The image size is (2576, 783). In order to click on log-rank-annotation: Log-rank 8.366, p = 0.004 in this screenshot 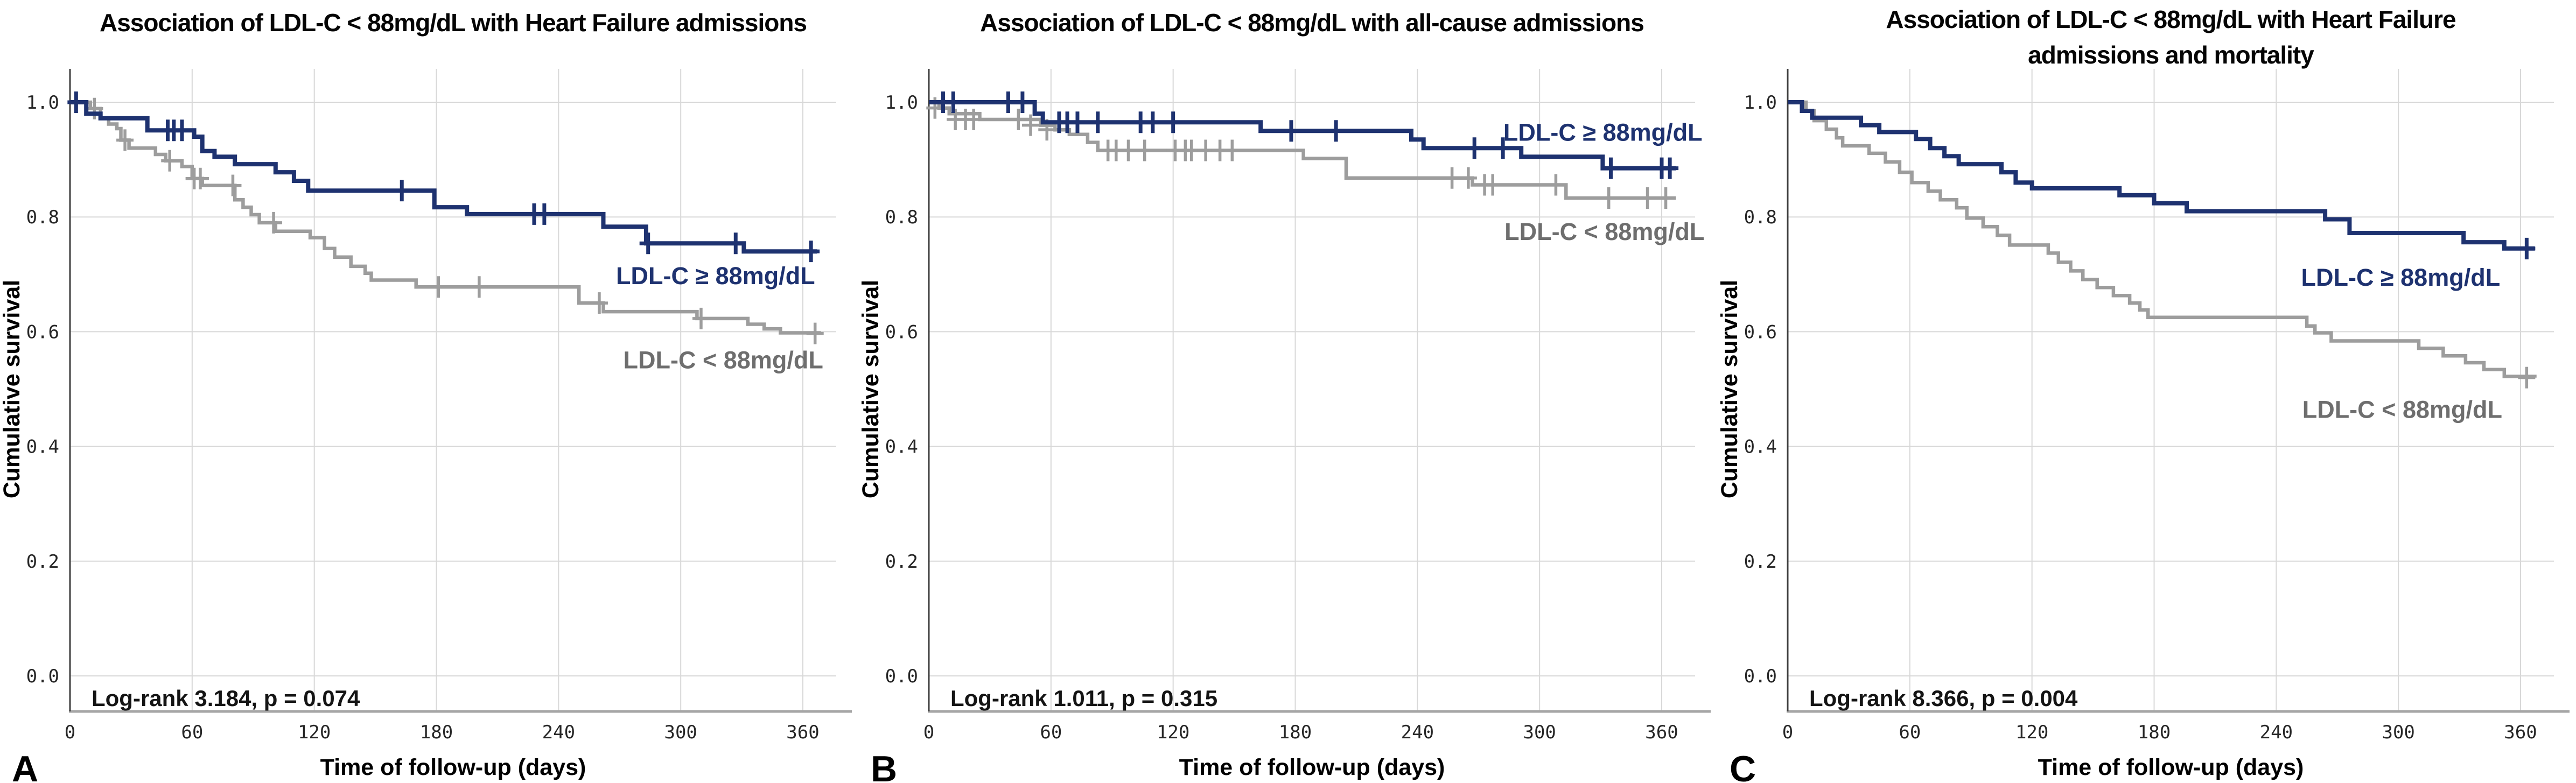, I will do `click(1943, 698)`.